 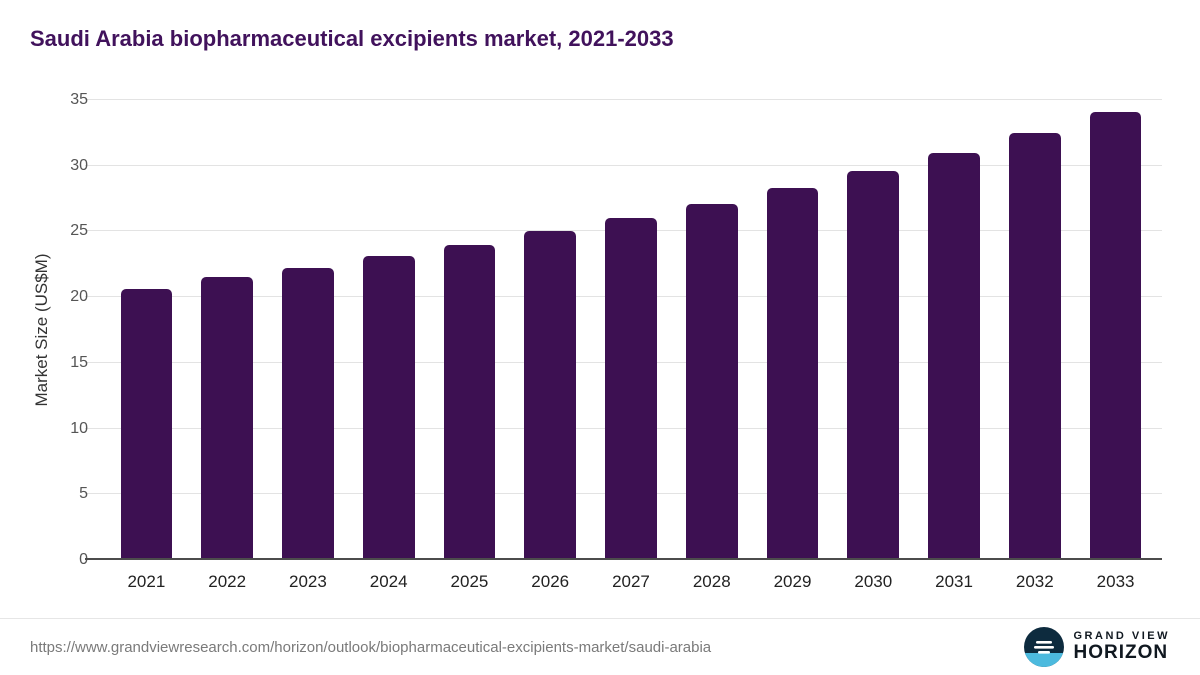 I want to click on x-tick-label: 2031, so click(x=954, y=581).